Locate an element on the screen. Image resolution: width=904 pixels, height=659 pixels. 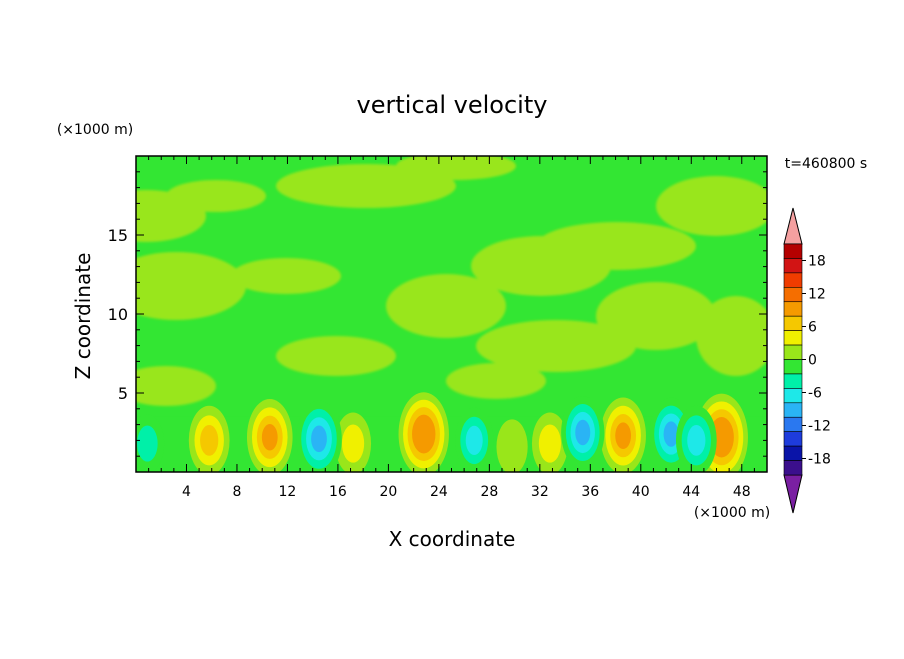
colorbar-label: -6 is located at coordinates (815, 394).